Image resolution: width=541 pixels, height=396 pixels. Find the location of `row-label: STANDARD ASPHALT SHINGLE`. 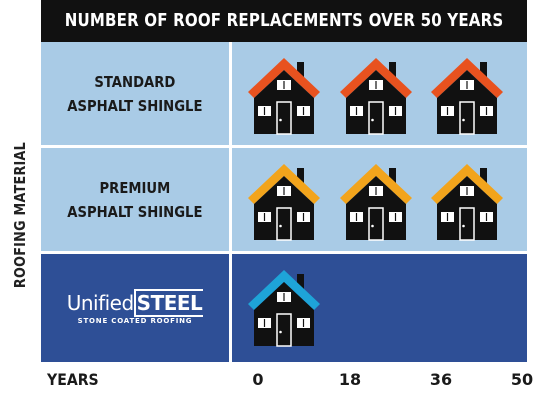

row-label: STANDARD ASPHALT SHINGLE is located at coordinates (135, 93).